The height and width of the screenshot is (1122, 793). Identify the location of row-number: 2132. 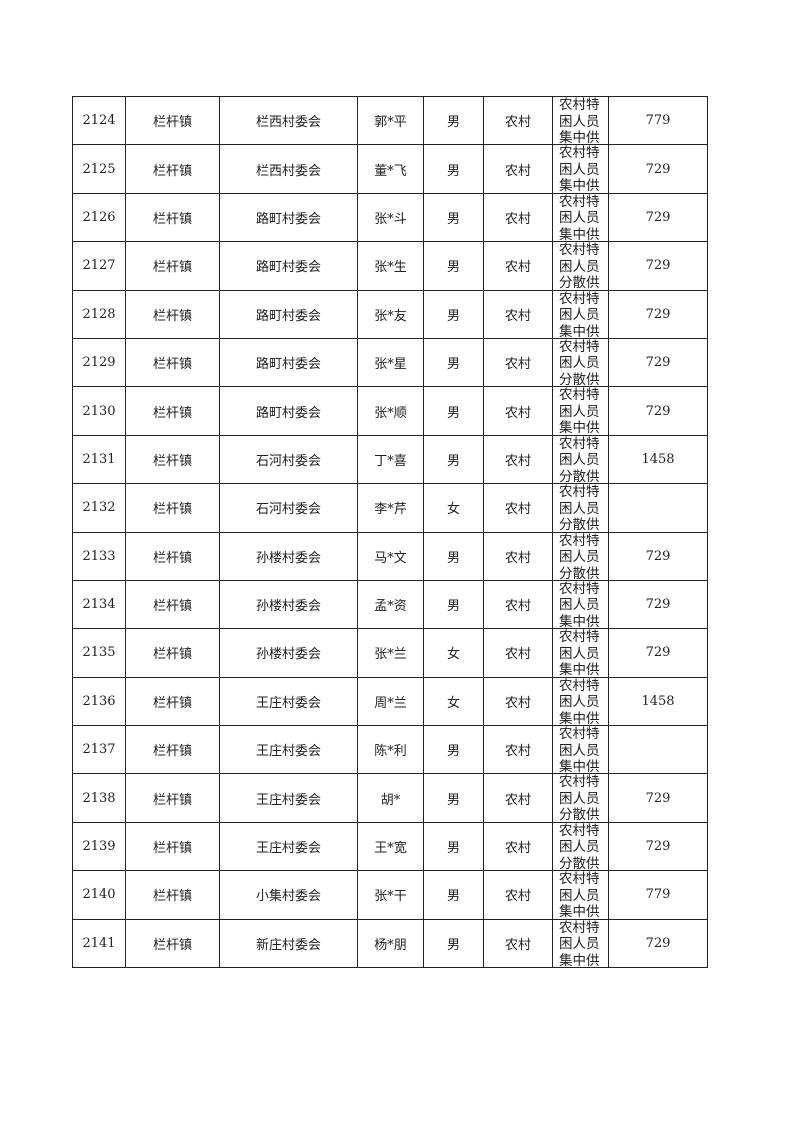
(99, 508).